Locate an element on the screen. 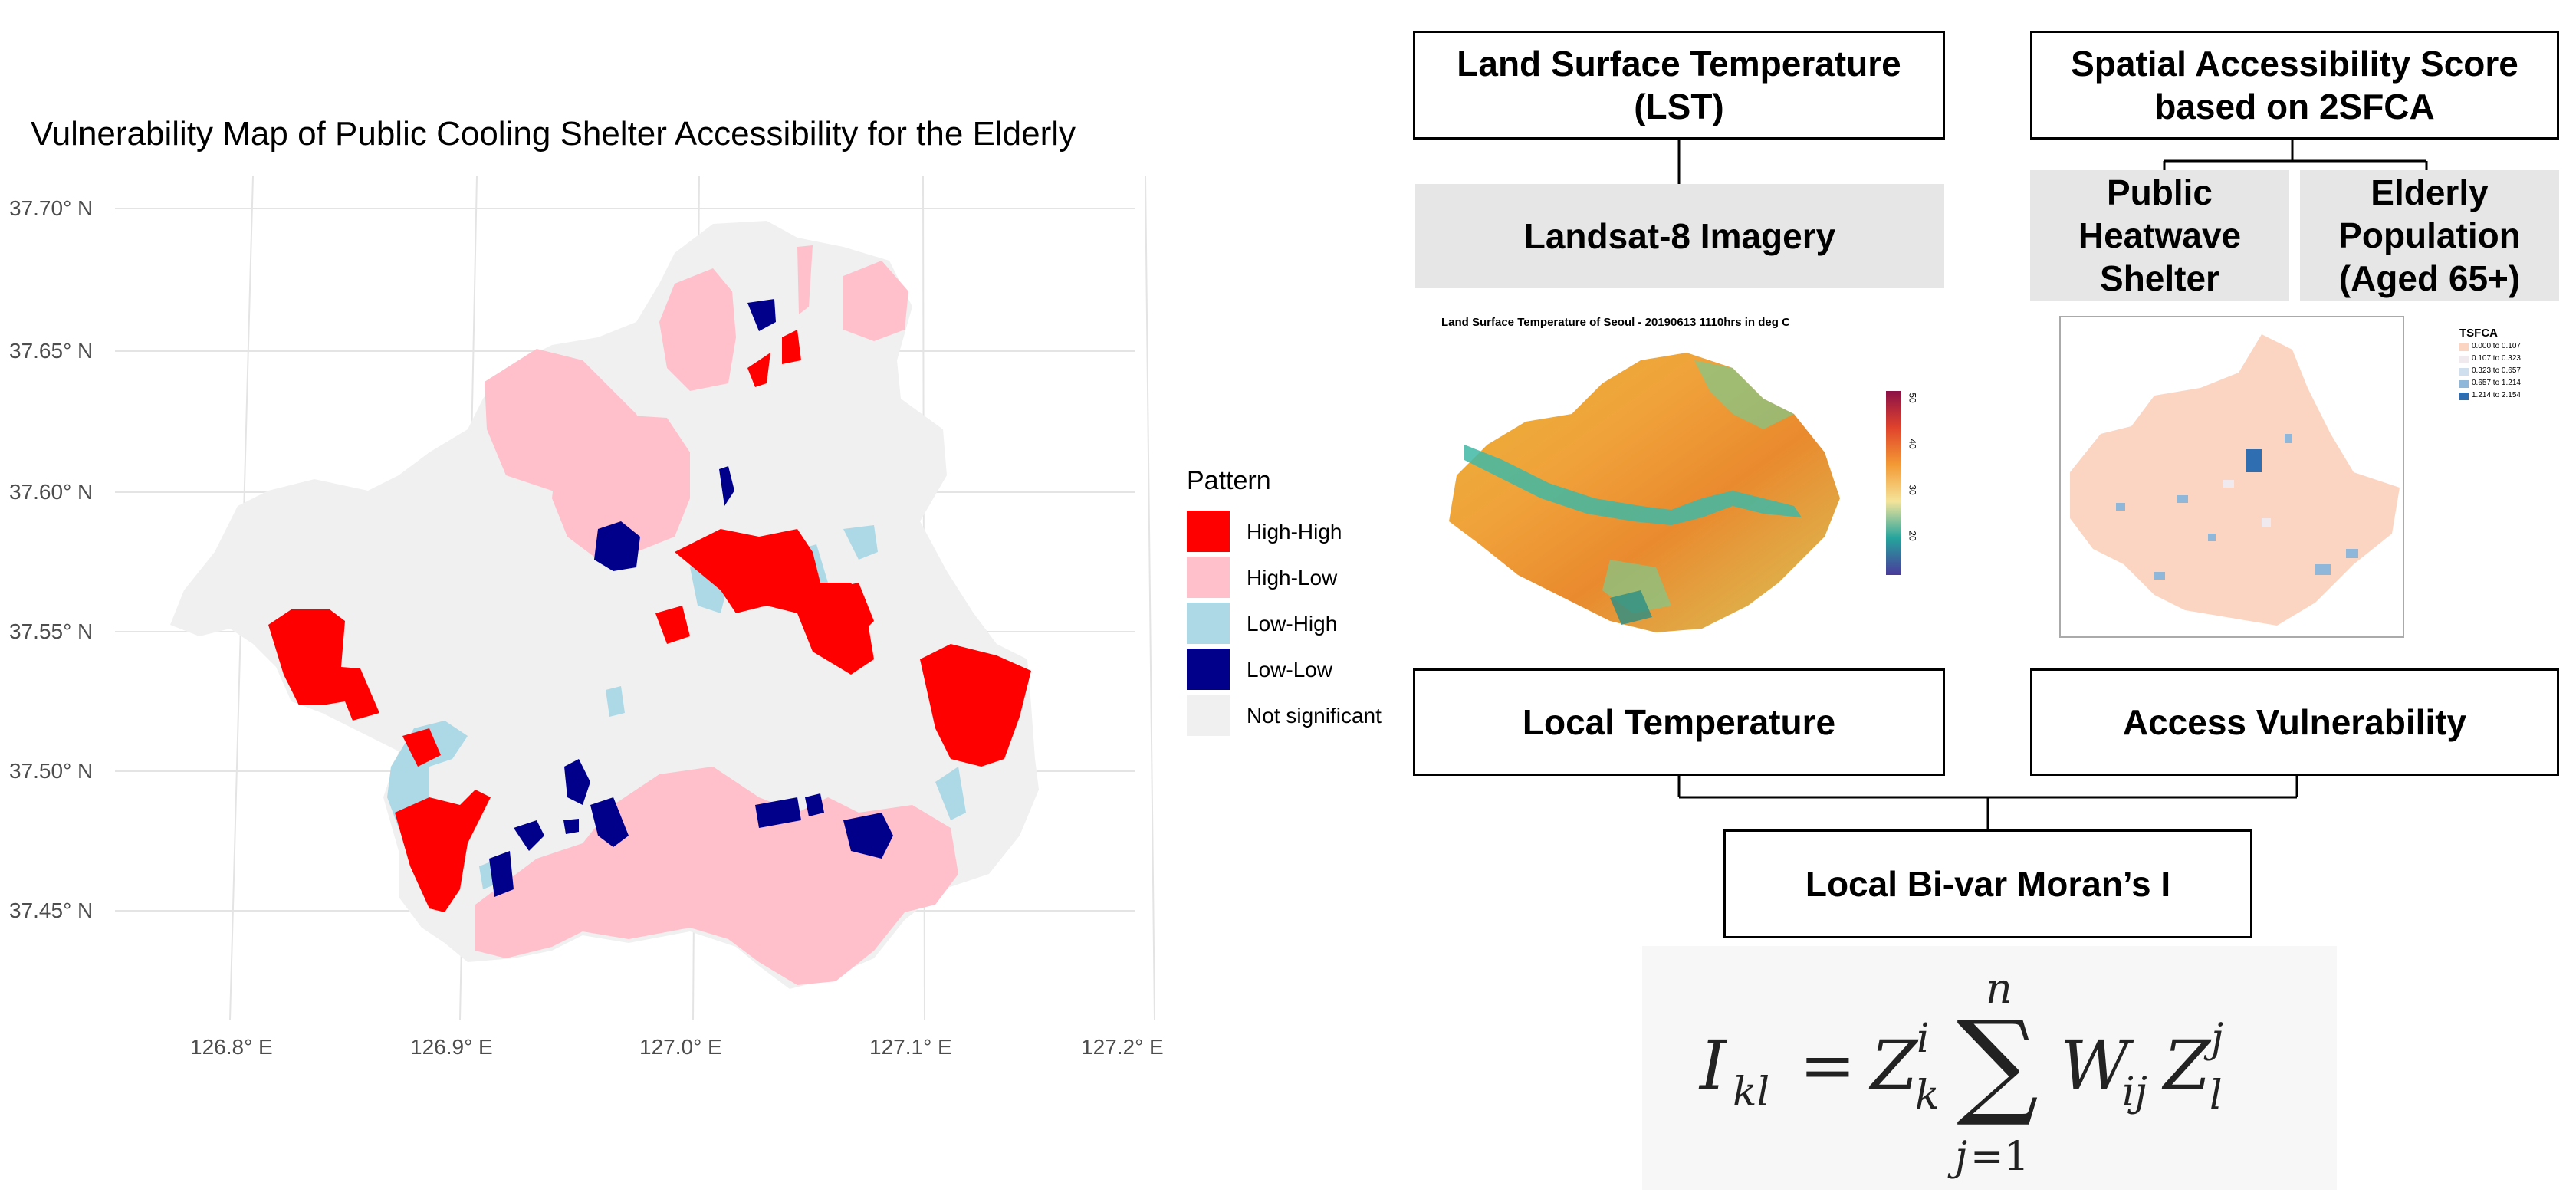 Image resolution: width=2576 pixels, height=1199 pixels. tsfca-legend-item: 0.323 to 0.657 is located at coordinates (2496, 370).